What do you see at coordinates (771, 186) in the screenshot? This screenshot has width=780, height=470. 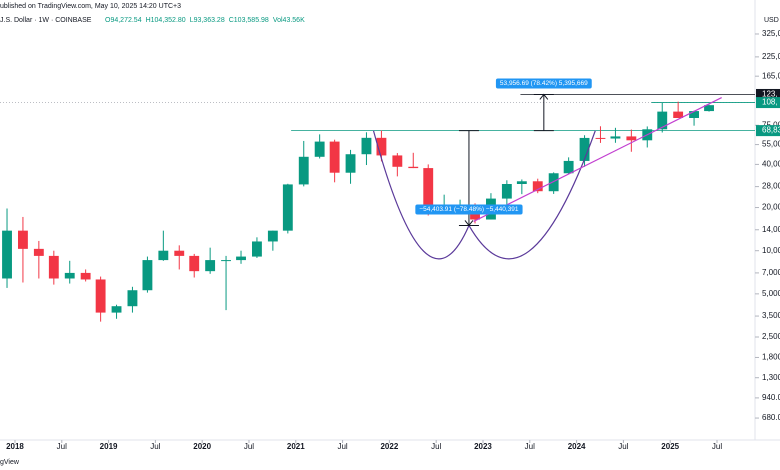 I see `y-tick-label: 28,000` at bounding box center [771, 186].